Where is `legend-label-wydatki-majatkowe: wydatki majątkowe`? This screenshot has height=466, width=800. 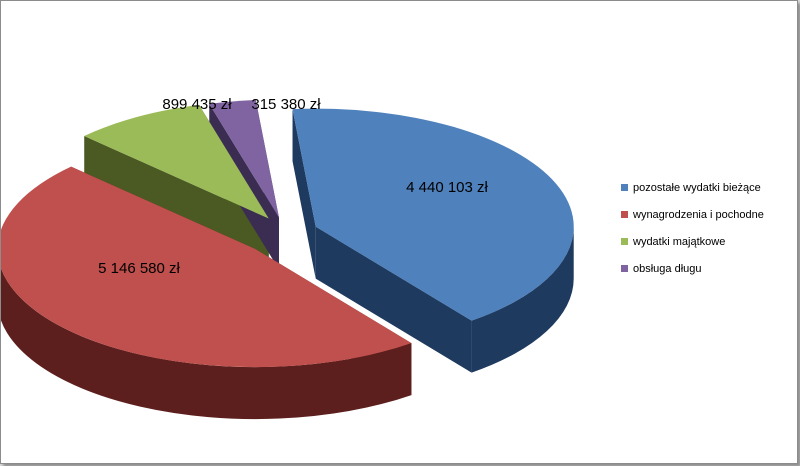
legend-label-wydatki-majatkowe: wydatki majątkowe is located at coordinates (678, 242).